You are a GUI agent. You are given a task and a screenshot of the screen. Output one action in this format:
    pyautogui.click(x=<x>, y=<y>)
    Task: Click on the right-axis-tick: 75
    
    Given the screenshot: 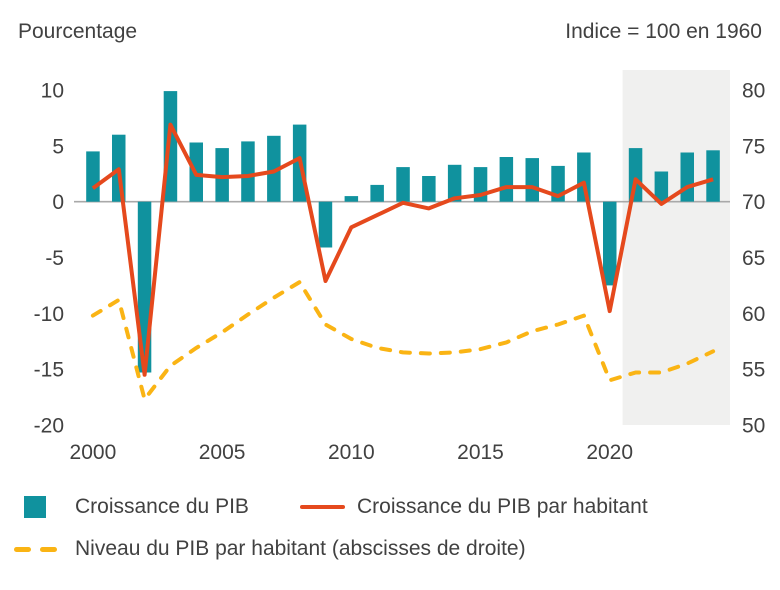 What is the action you would take?
    pyautogui.click(x=753, y=146)
    